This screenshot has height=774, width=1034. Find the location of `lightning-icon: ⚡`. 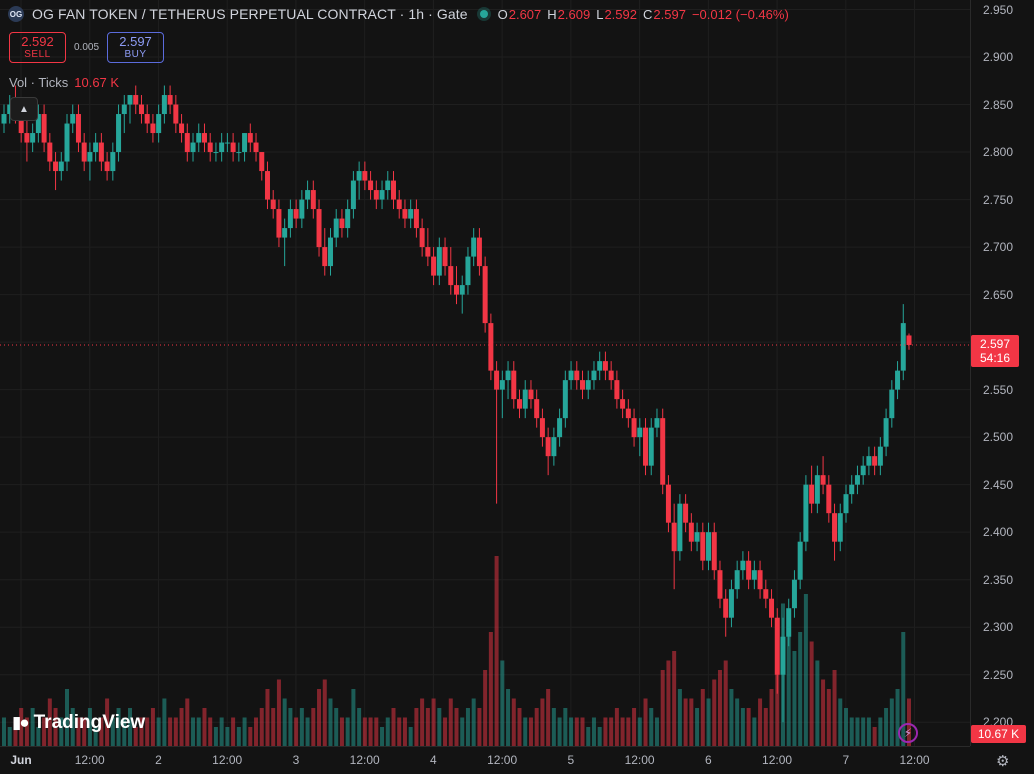

lightning-icon: ⚡ is located at coordinates (908, 733).